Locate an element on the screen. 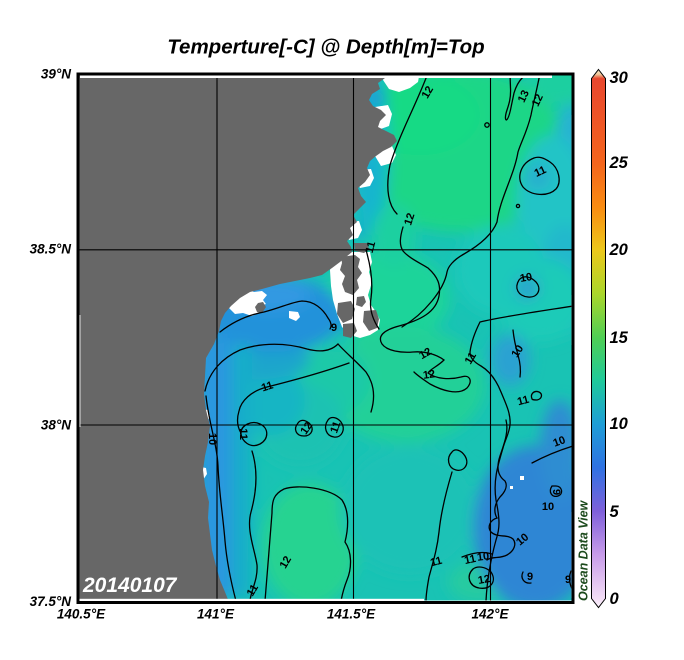 Image resolution: width=684 pixels, height=660 pixels. svg-text: 141°E is located at coordinates (216, 614).